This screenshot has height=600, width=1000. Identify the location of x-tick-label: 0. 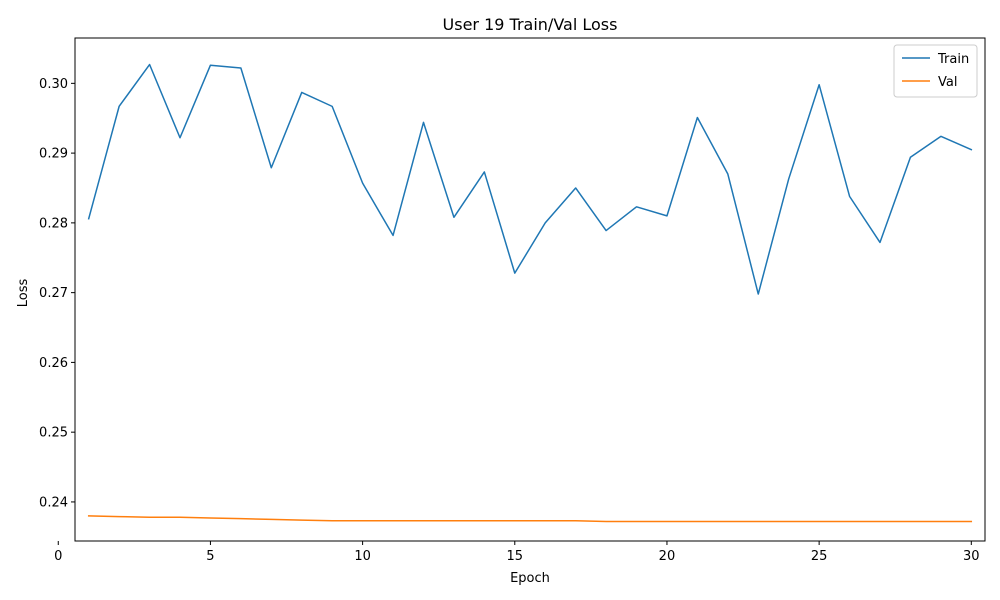
(58, 556).